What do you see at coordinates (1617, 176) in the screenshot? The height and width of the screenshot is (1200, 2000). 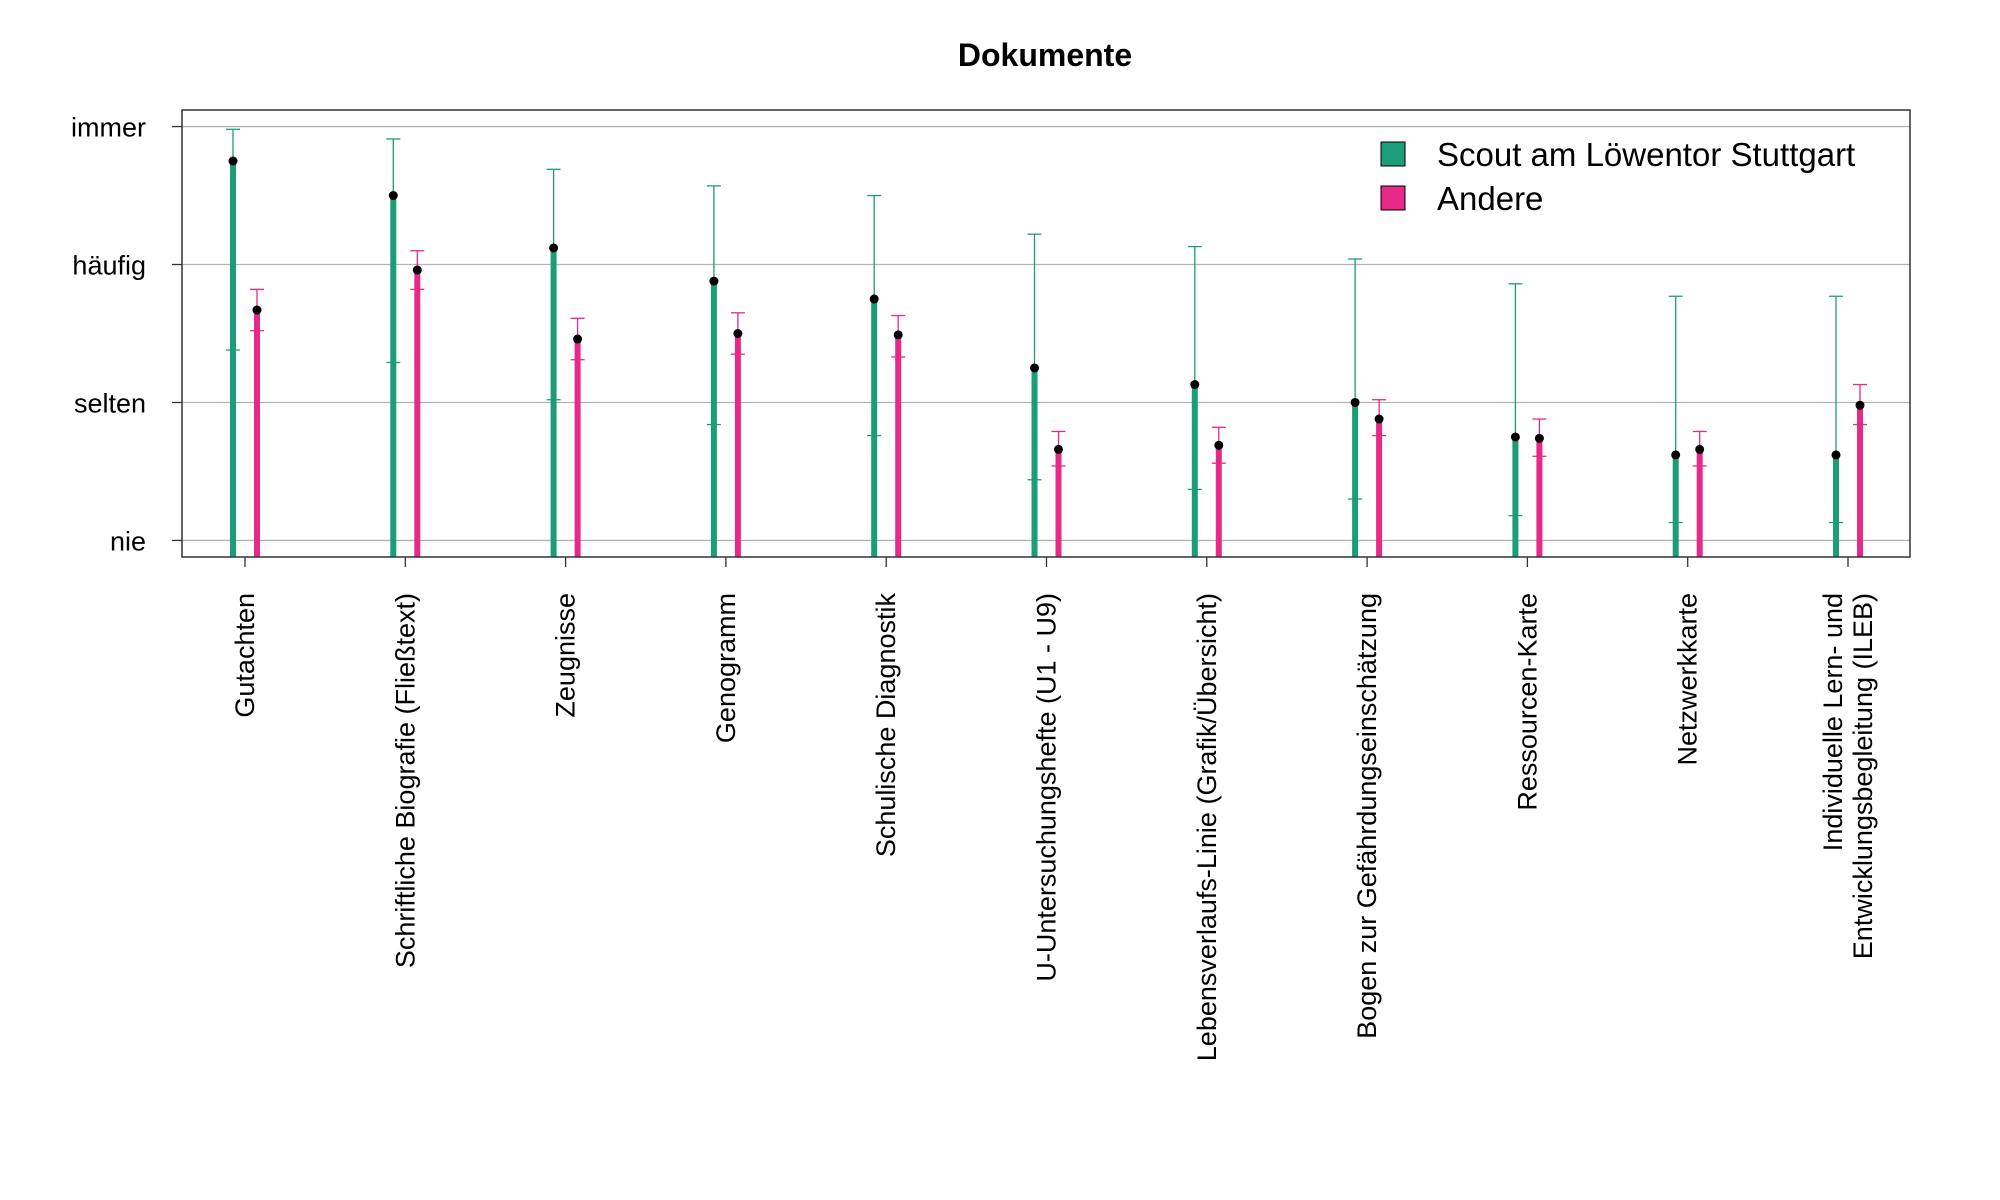 I see `legend: Scout am Löwentor Stuttgart Andere` at bounding box center [1617, 176].